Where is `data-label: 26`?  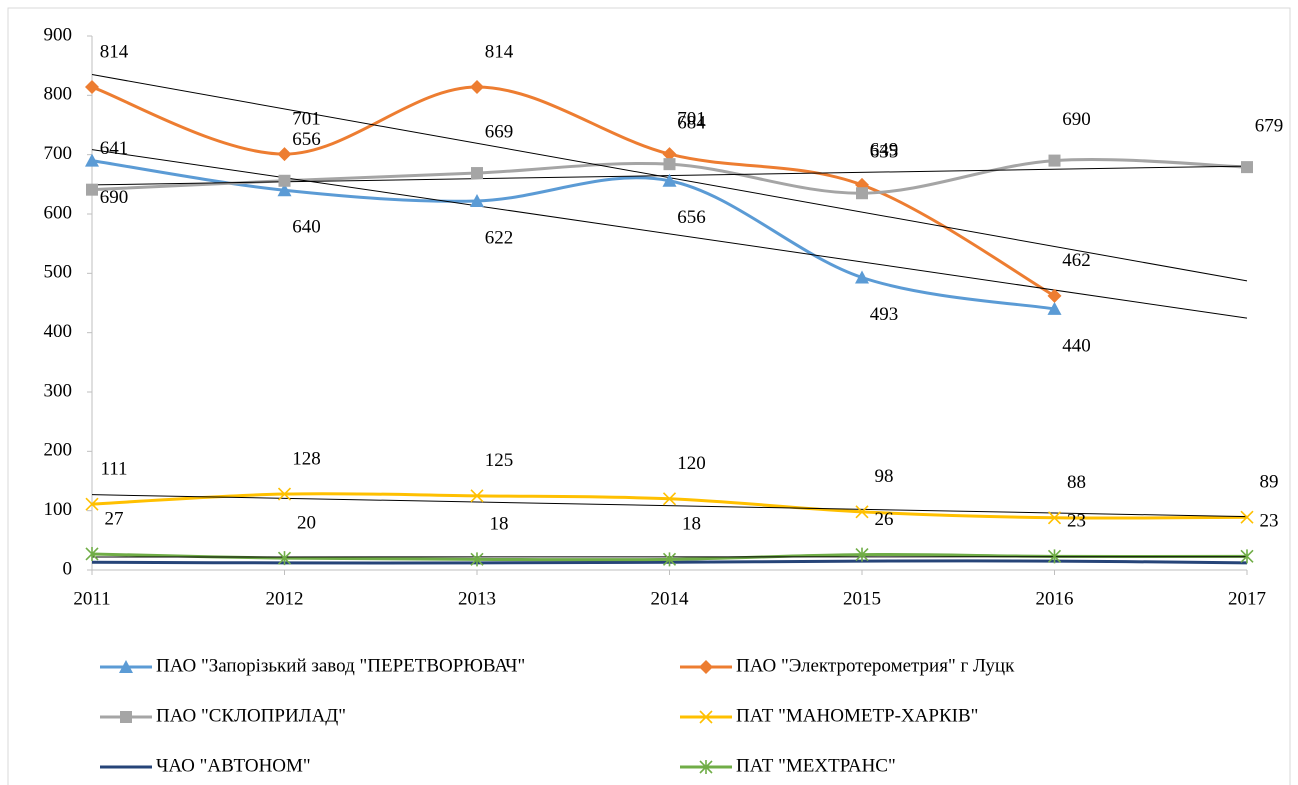 data-label: 26 is located at coordinates (884, 519).